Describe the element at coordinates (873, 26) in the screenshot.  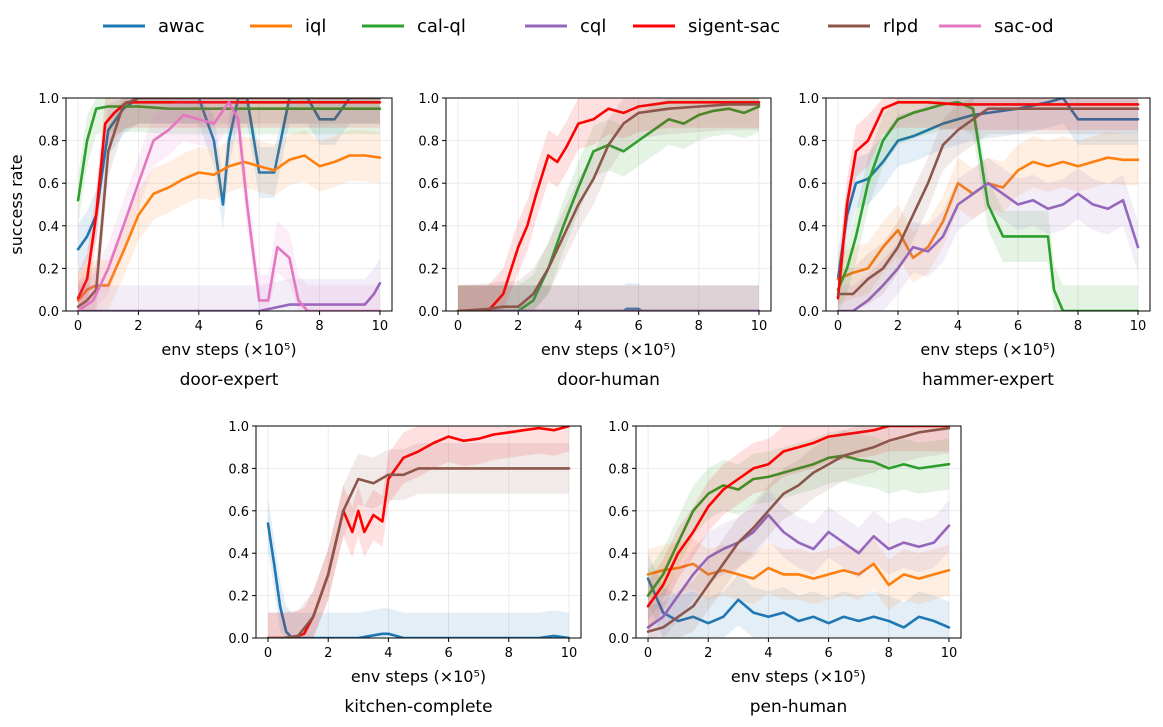
I see `legend-item-rlpd: rlpd` at that location.